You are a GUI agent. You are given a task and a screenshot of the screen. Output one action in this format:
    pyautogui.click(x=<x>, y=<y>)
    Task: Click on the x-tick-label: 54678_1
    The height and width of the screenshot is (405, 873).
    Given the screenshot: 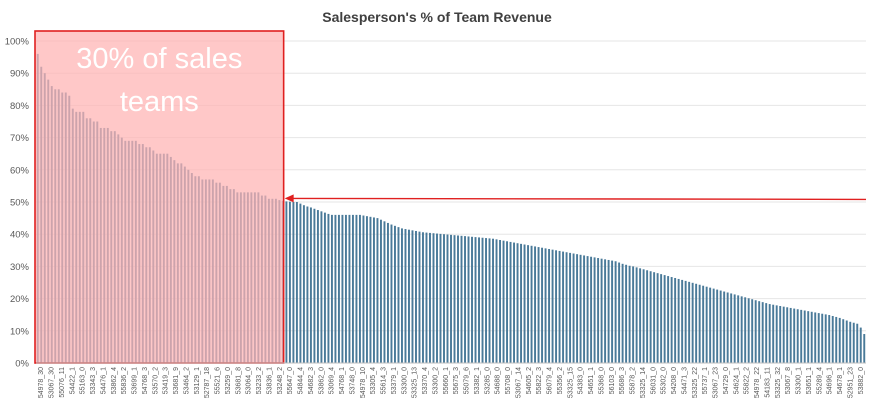 What is the action you would take?
    pyautogui.click(x=840, y=380)
    